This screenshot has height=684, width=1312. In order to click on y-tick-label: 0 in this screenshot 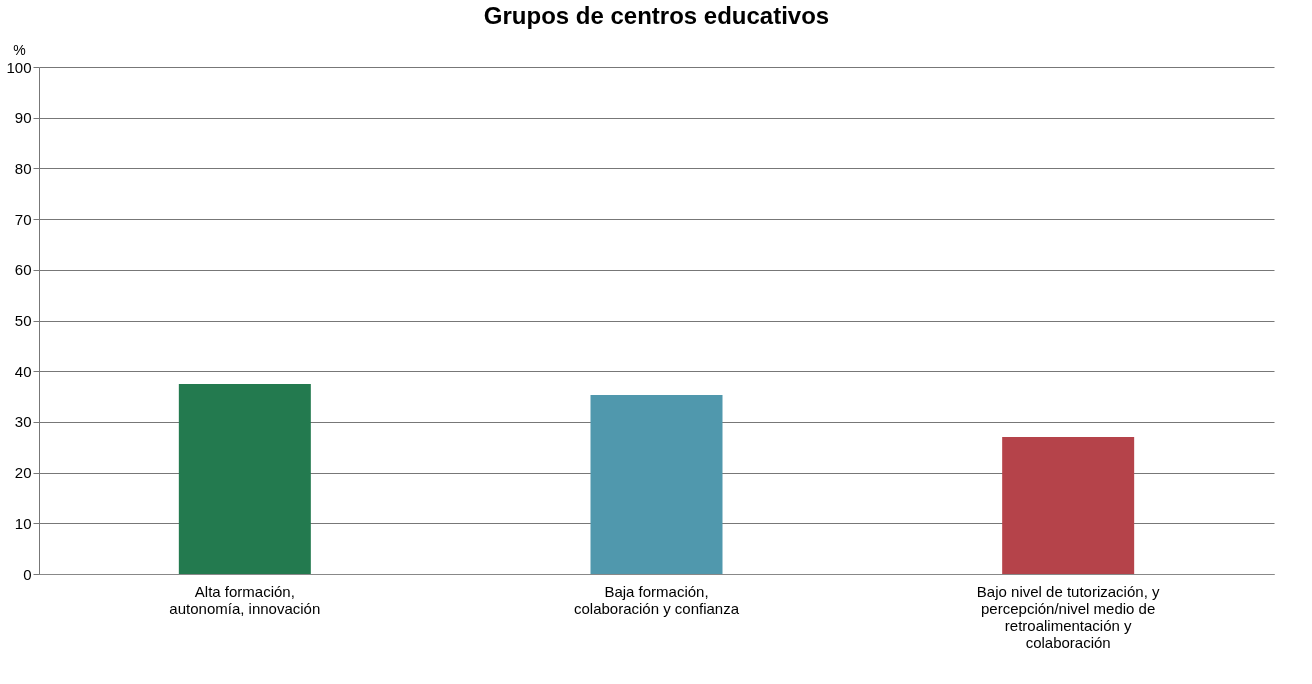, I will do `click(27, 574)`.